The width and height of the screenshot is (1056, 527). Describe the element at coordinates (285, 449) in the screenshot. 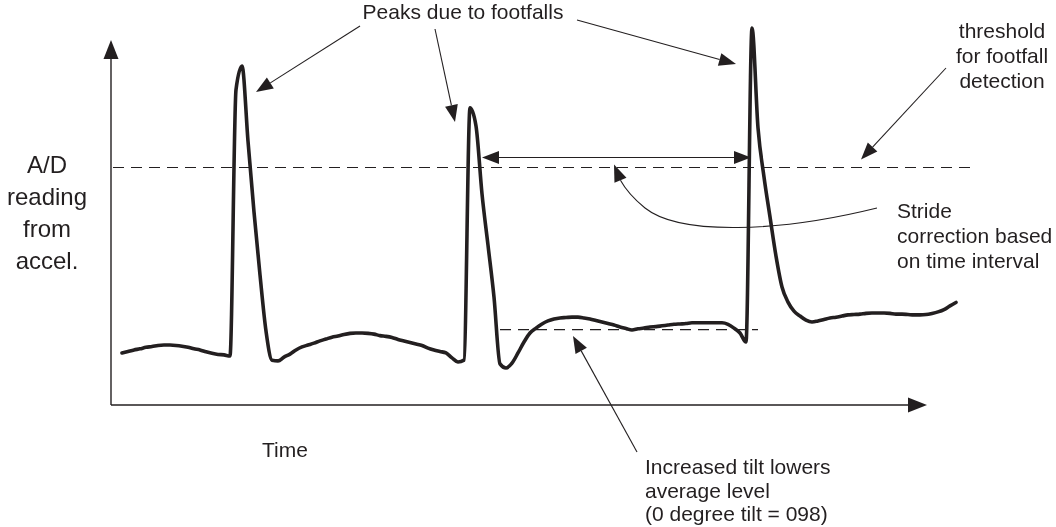

I see `x-axis-title: Time` at that location.